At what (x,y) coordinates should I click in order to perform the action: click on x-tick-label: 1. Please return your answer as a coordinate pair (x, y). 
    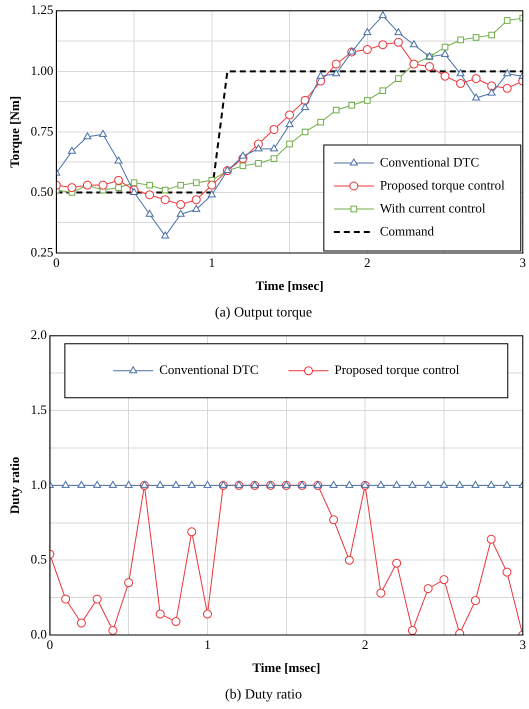
    Looking at the image, I should click on (207, 644).